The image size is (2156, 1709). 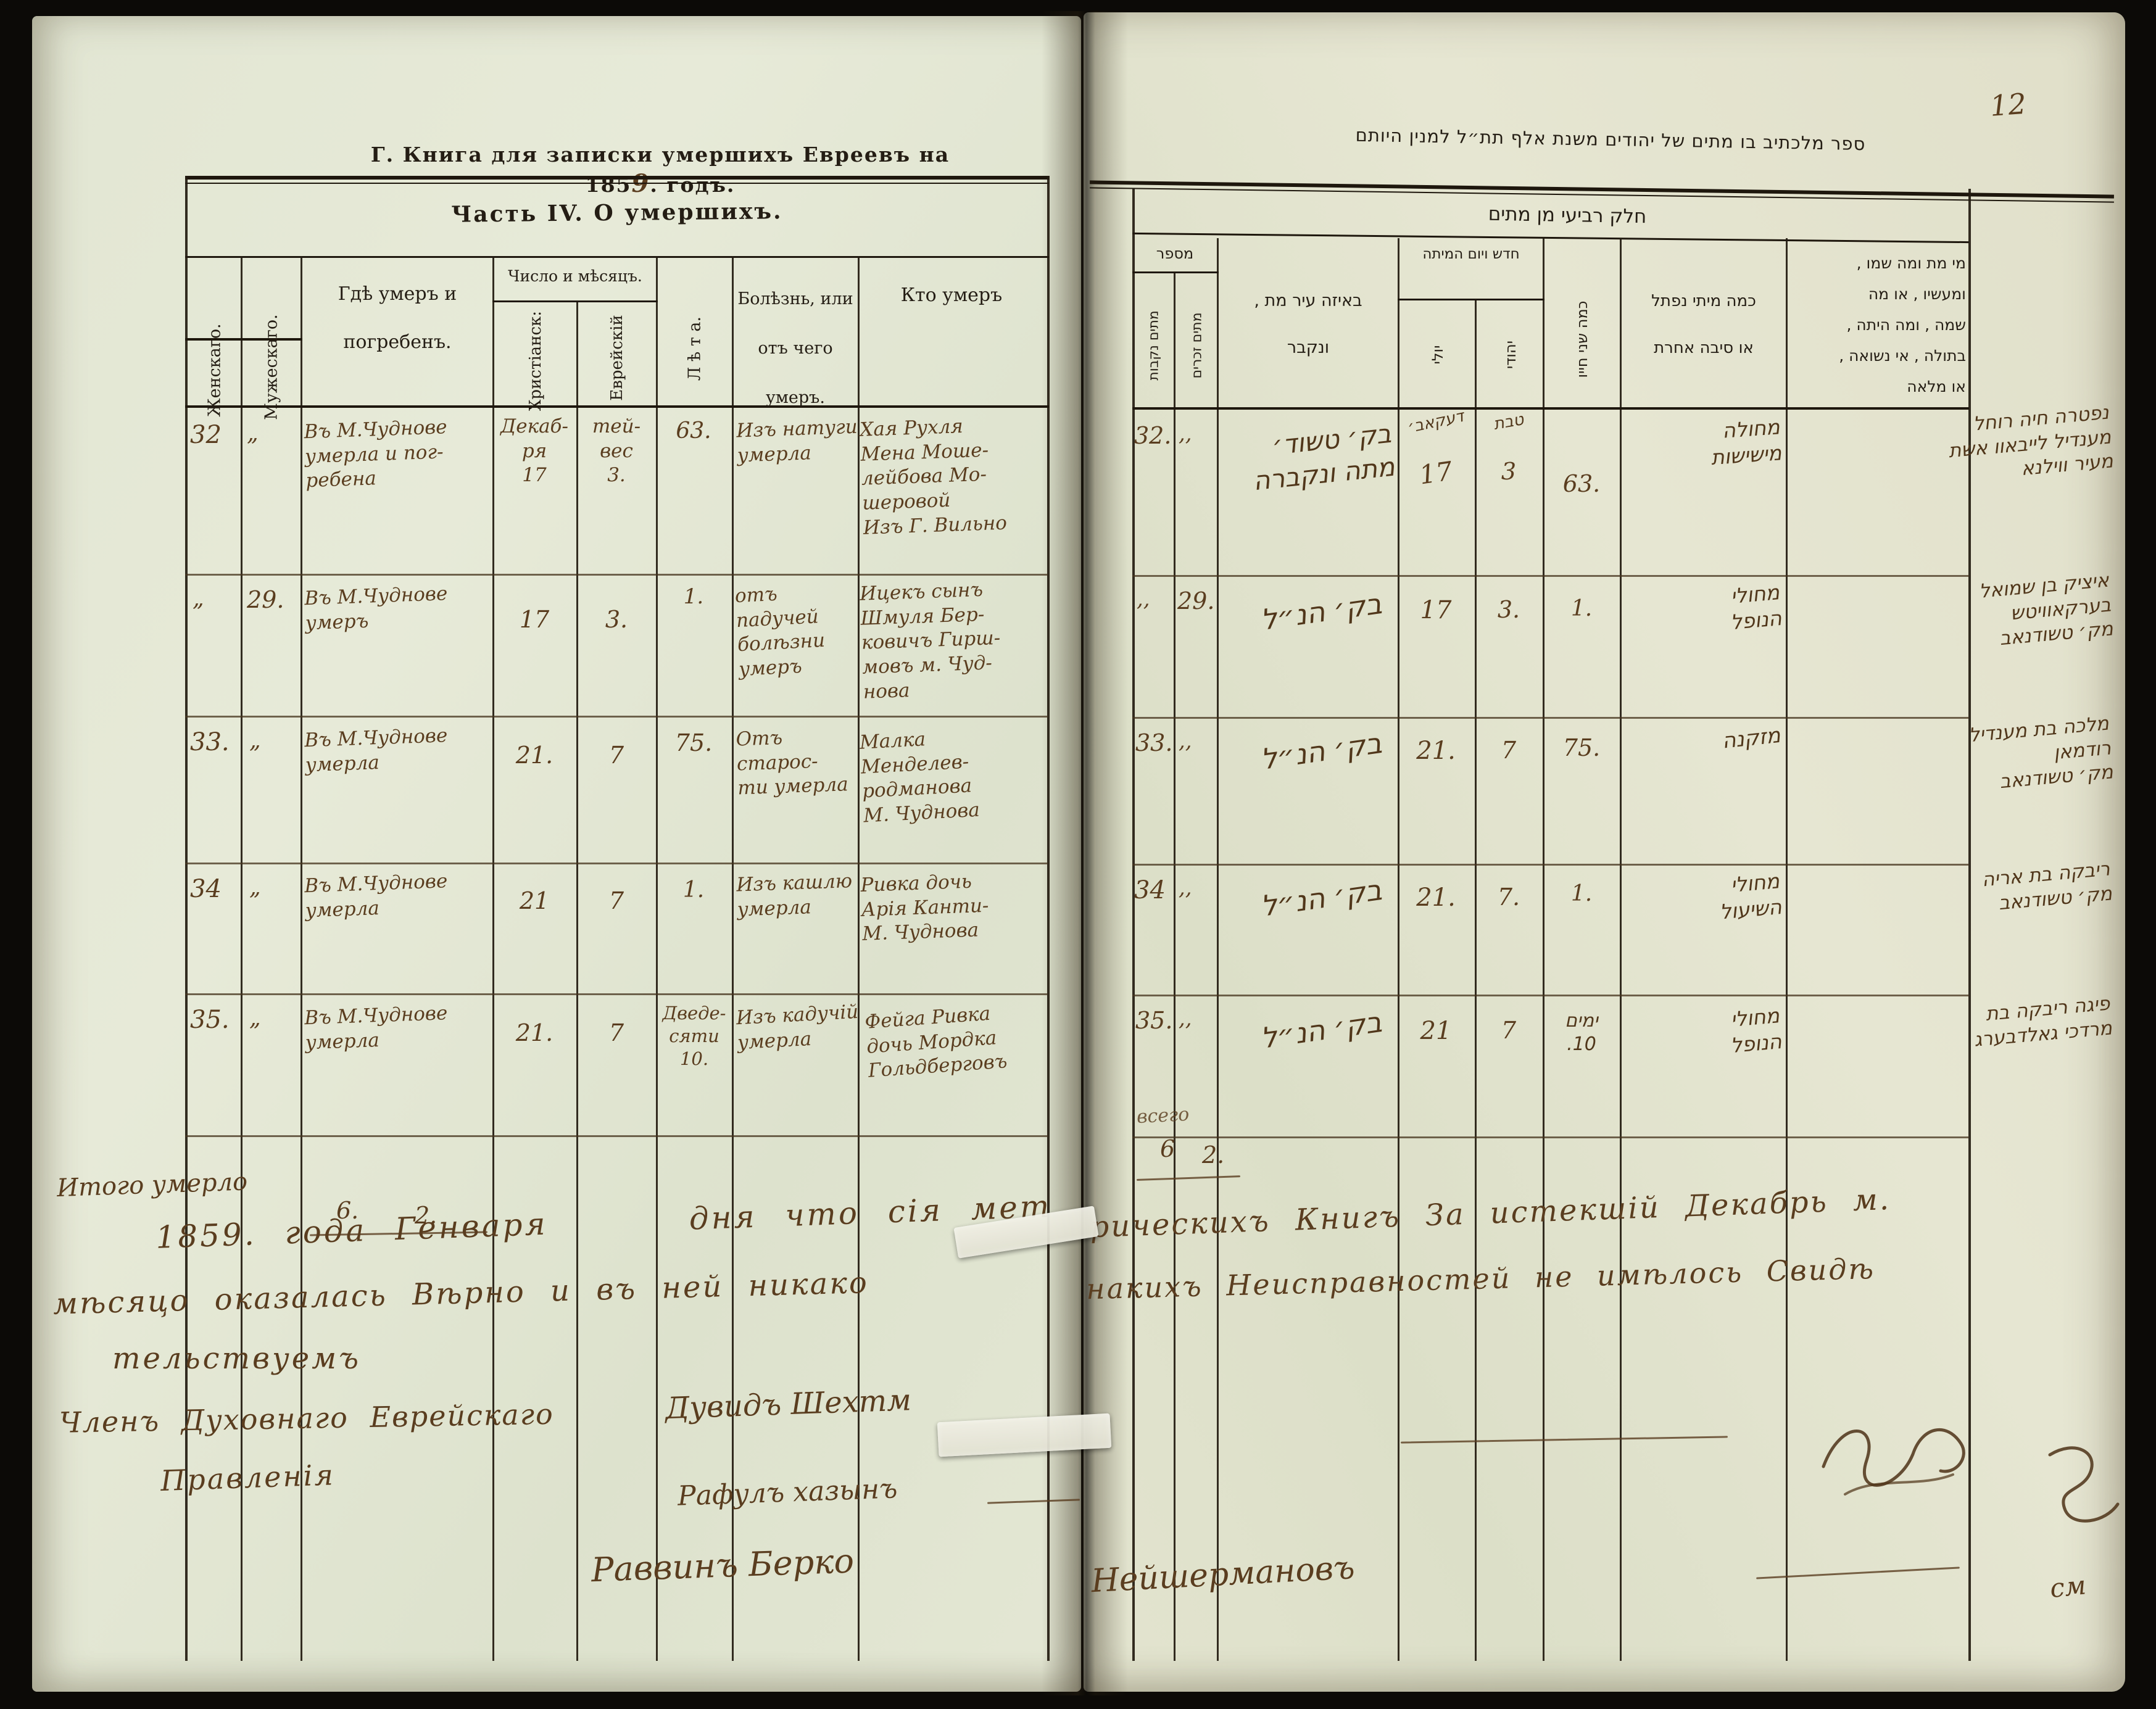 I want to click on header-number-male: מתים זכרים, so click(x=1197, y=346).